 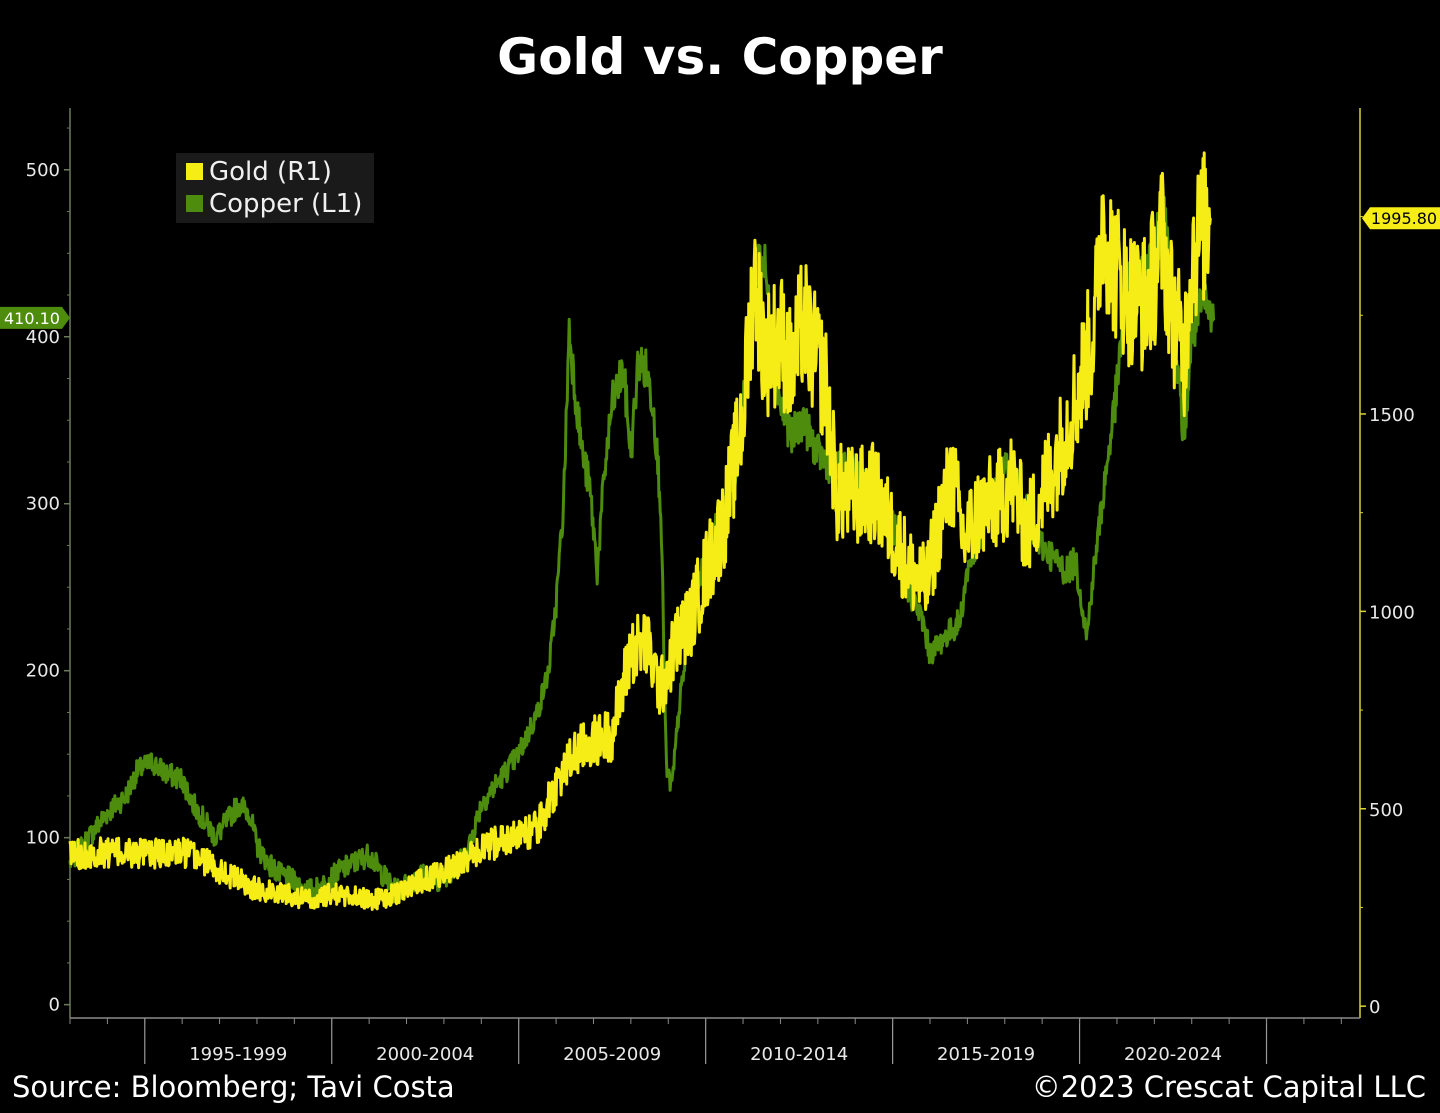 What do you see at coordinates (43, 838) in the screenshot?
I see `left-tick-label: 100` at bounding box center [43, 838].